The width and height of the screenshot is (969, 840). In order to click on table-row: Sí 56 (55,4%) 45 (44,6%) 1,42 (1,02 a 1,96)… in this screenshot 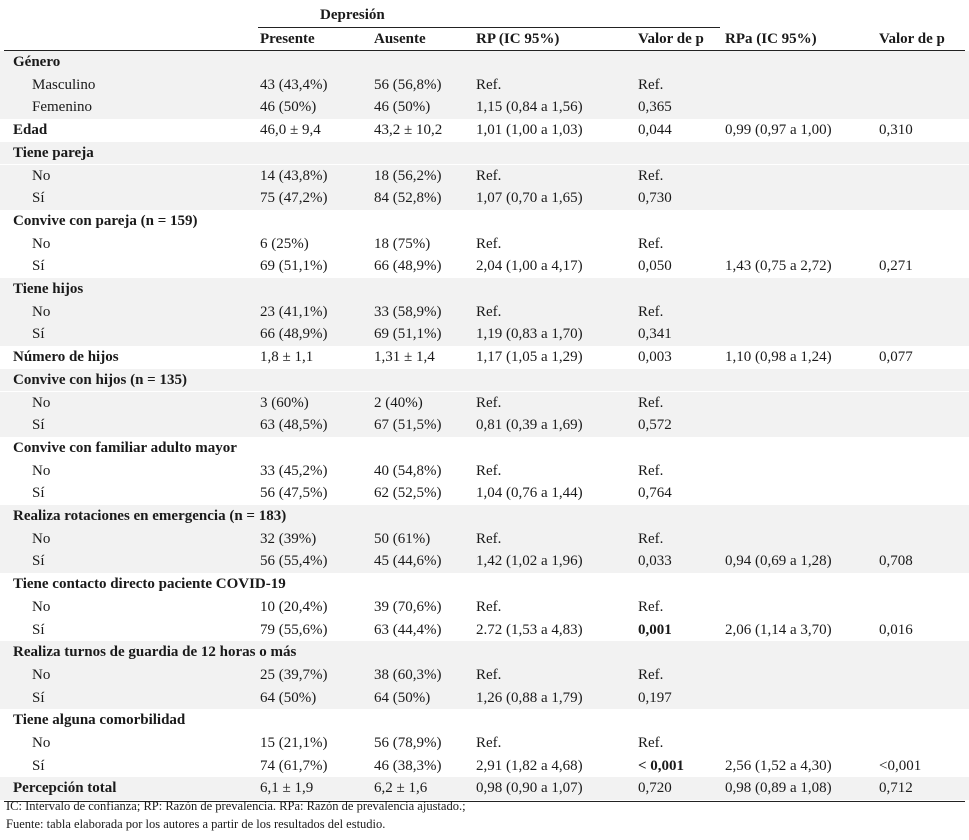, I will do `click(484, 562)`.